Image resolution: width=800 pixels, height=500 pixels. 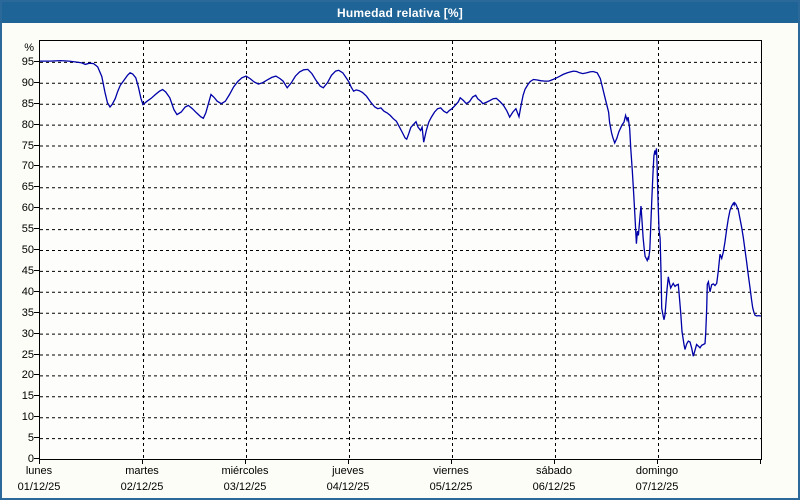 What do you see at coordinates (245, 471) in the screenshot?
I see `x-tick-day-label: miércoles` at bounding box center [245, 471].